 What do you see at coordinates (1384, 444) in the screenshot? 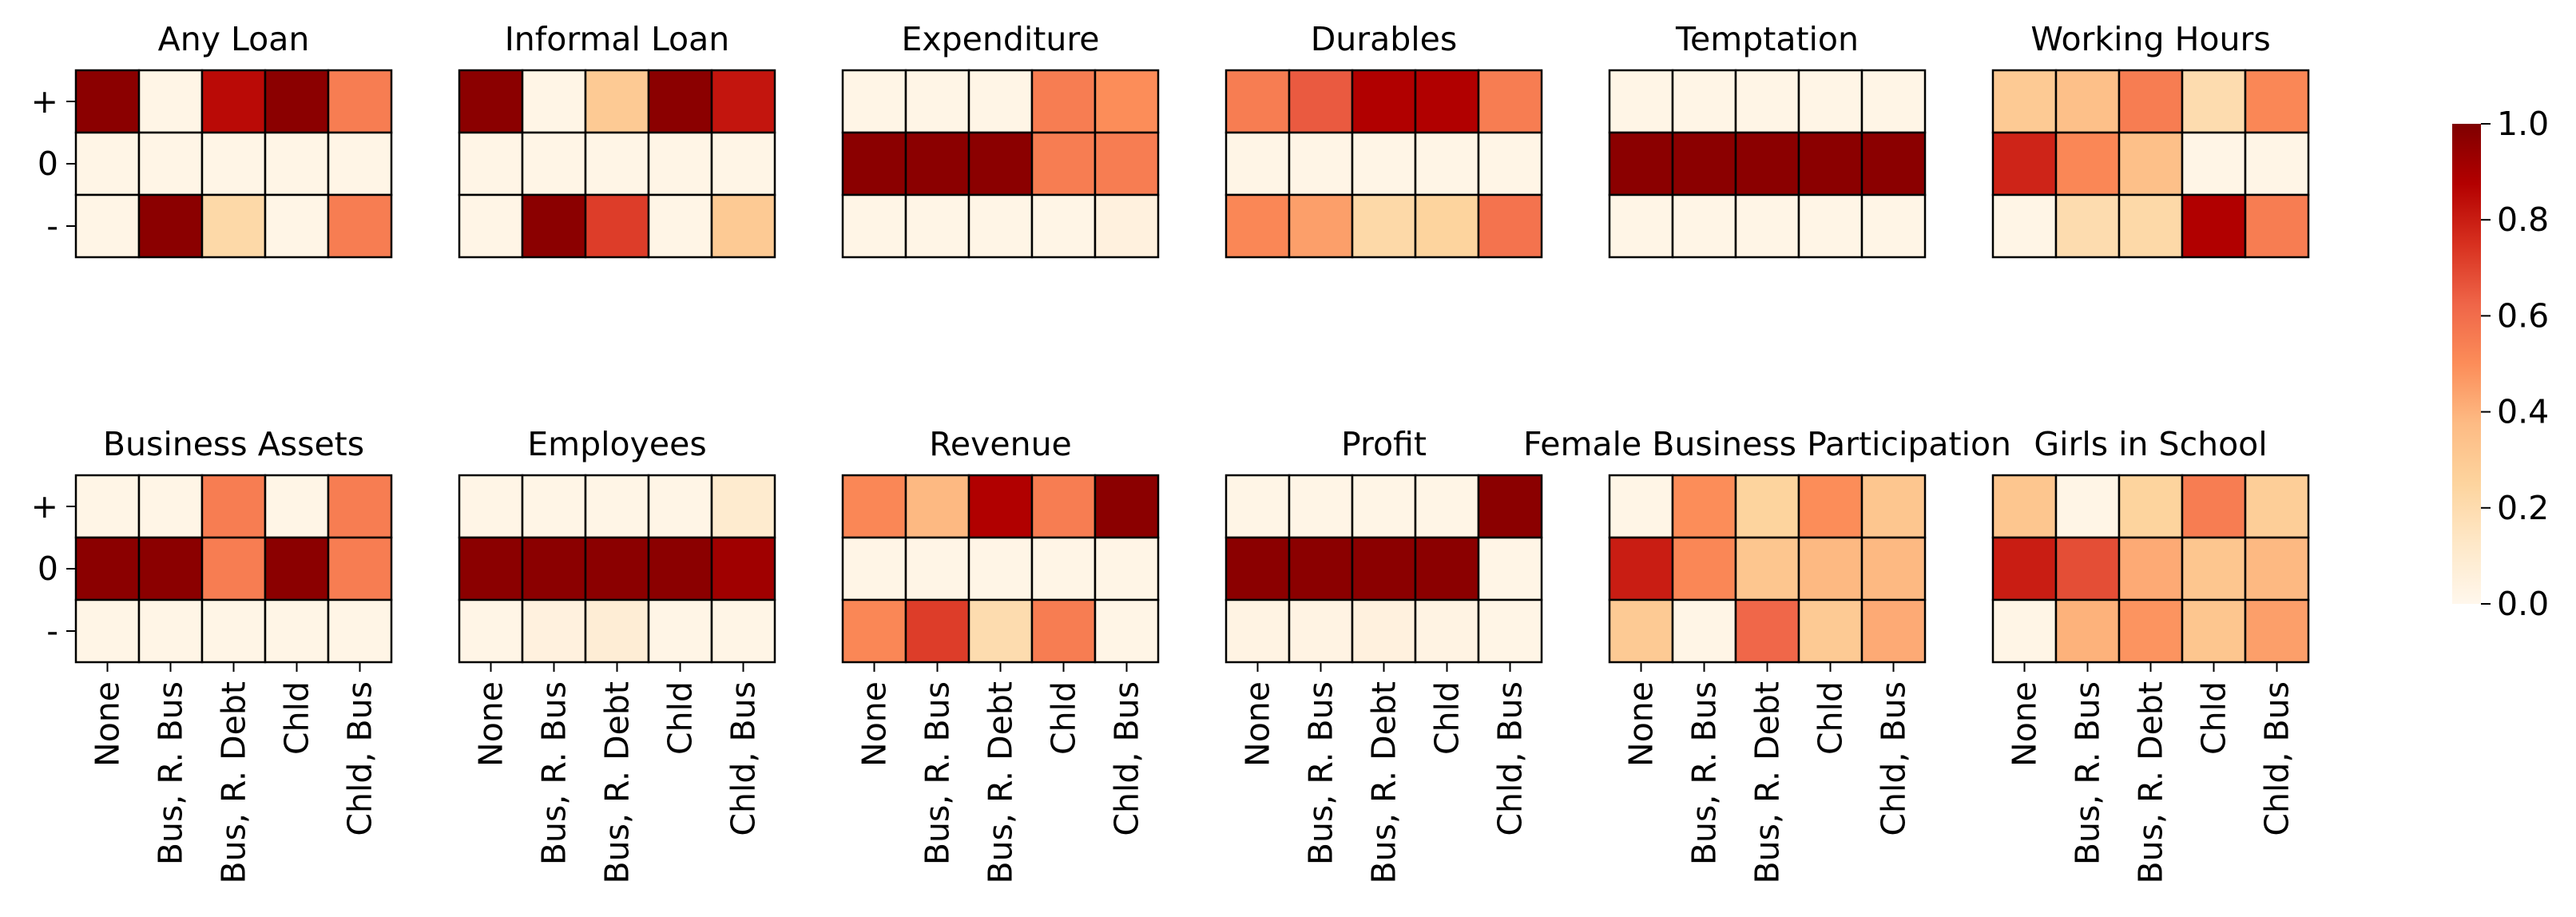
I see `panel-title: Profit` at bounding box center [1384, 444].